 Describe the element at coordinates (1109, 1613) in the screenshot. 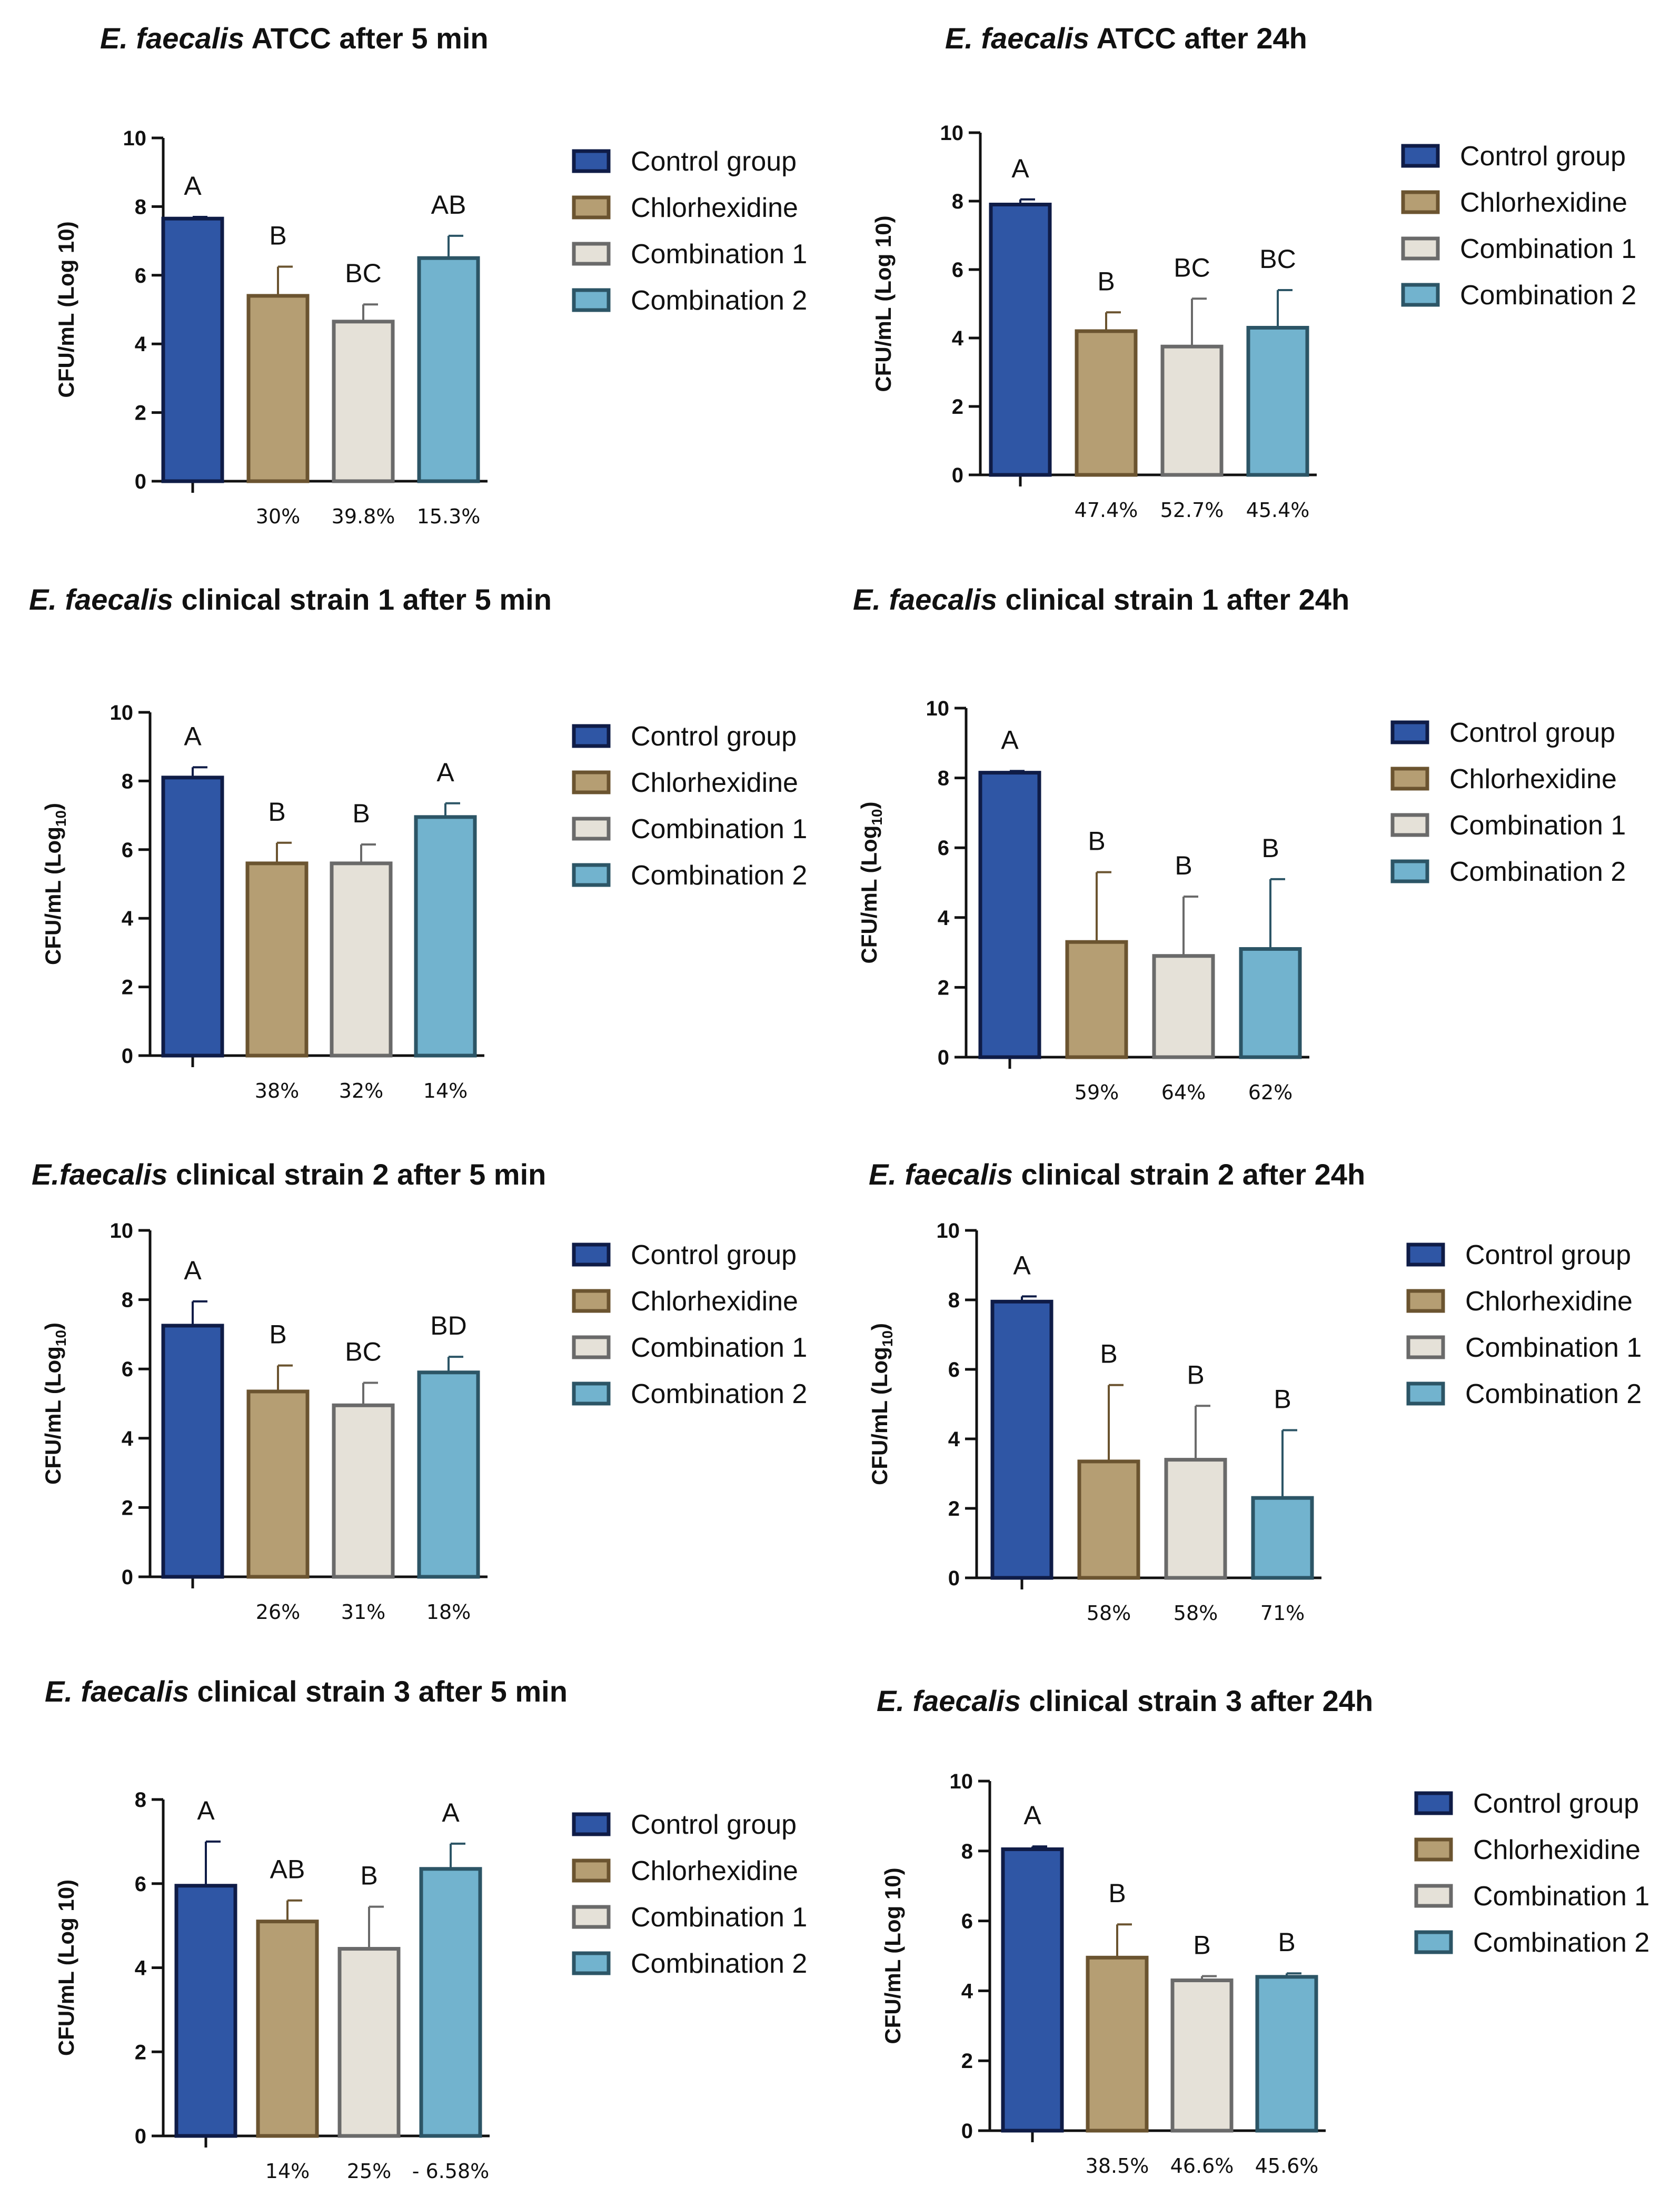

I see `reduction-percent: 58%` at that location.